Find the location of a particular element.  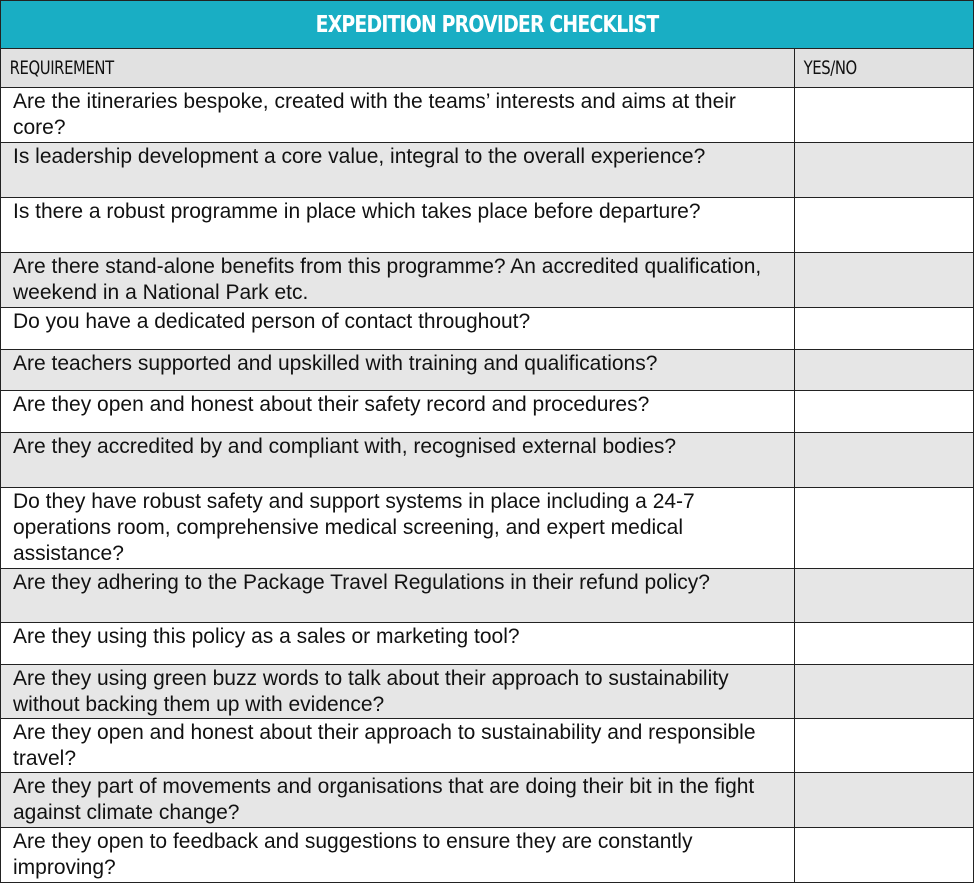

requirement-column-header: REQUIREMENT is located at coordinates (397, 68).